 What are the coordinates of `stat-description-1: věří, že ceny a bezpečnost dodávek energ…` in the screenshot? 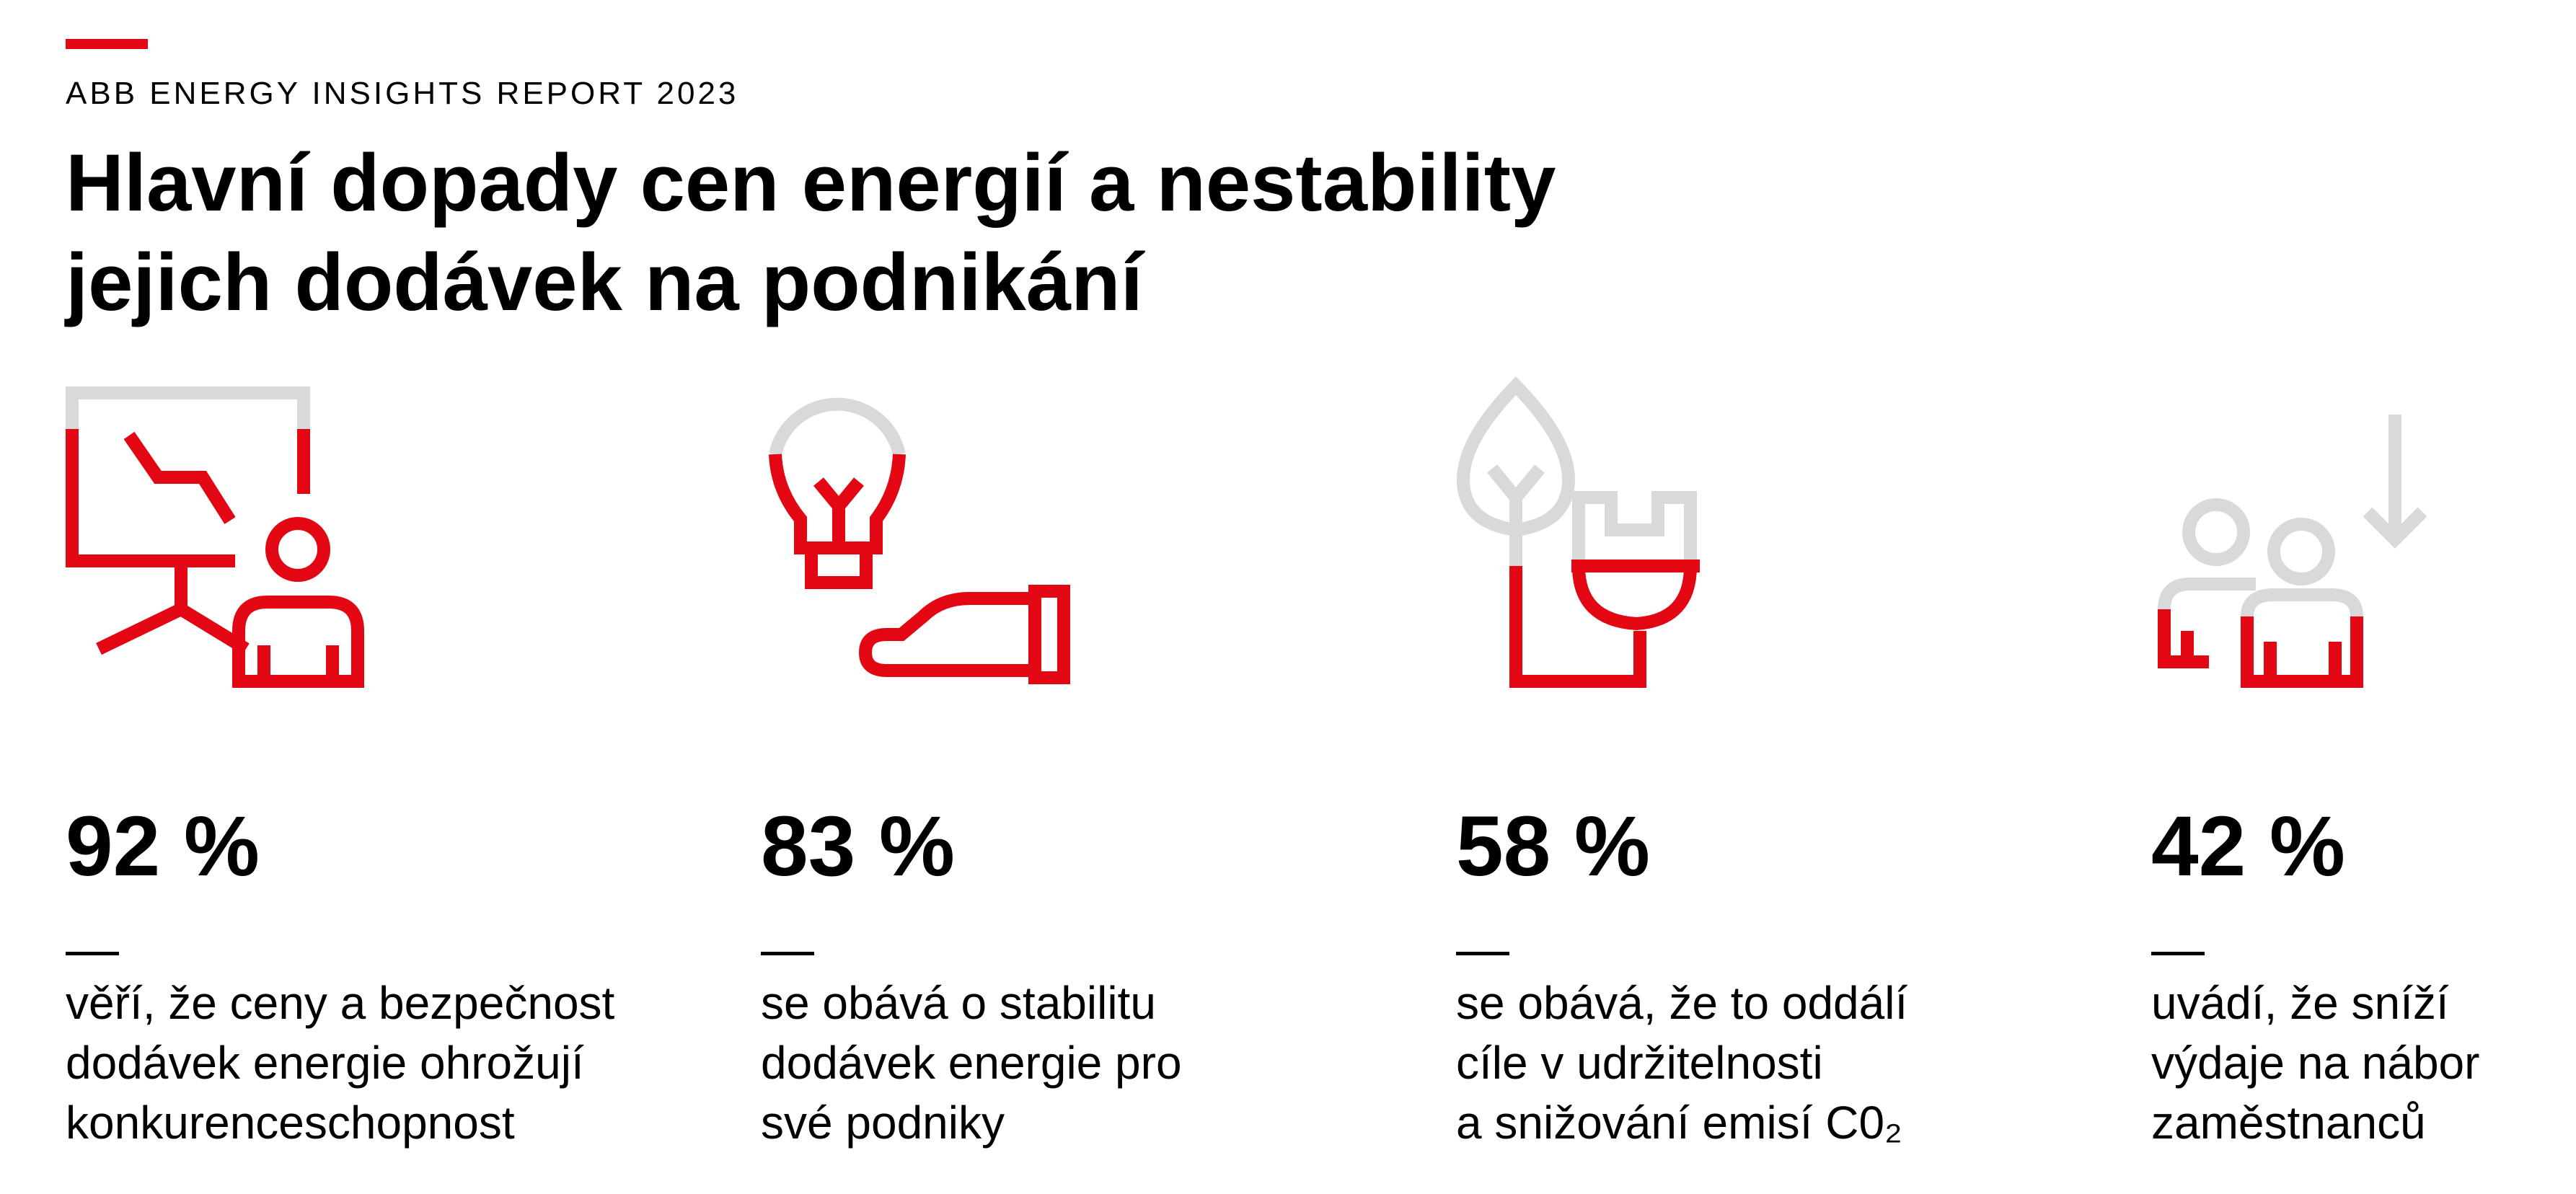 It's located at (361, 1063).